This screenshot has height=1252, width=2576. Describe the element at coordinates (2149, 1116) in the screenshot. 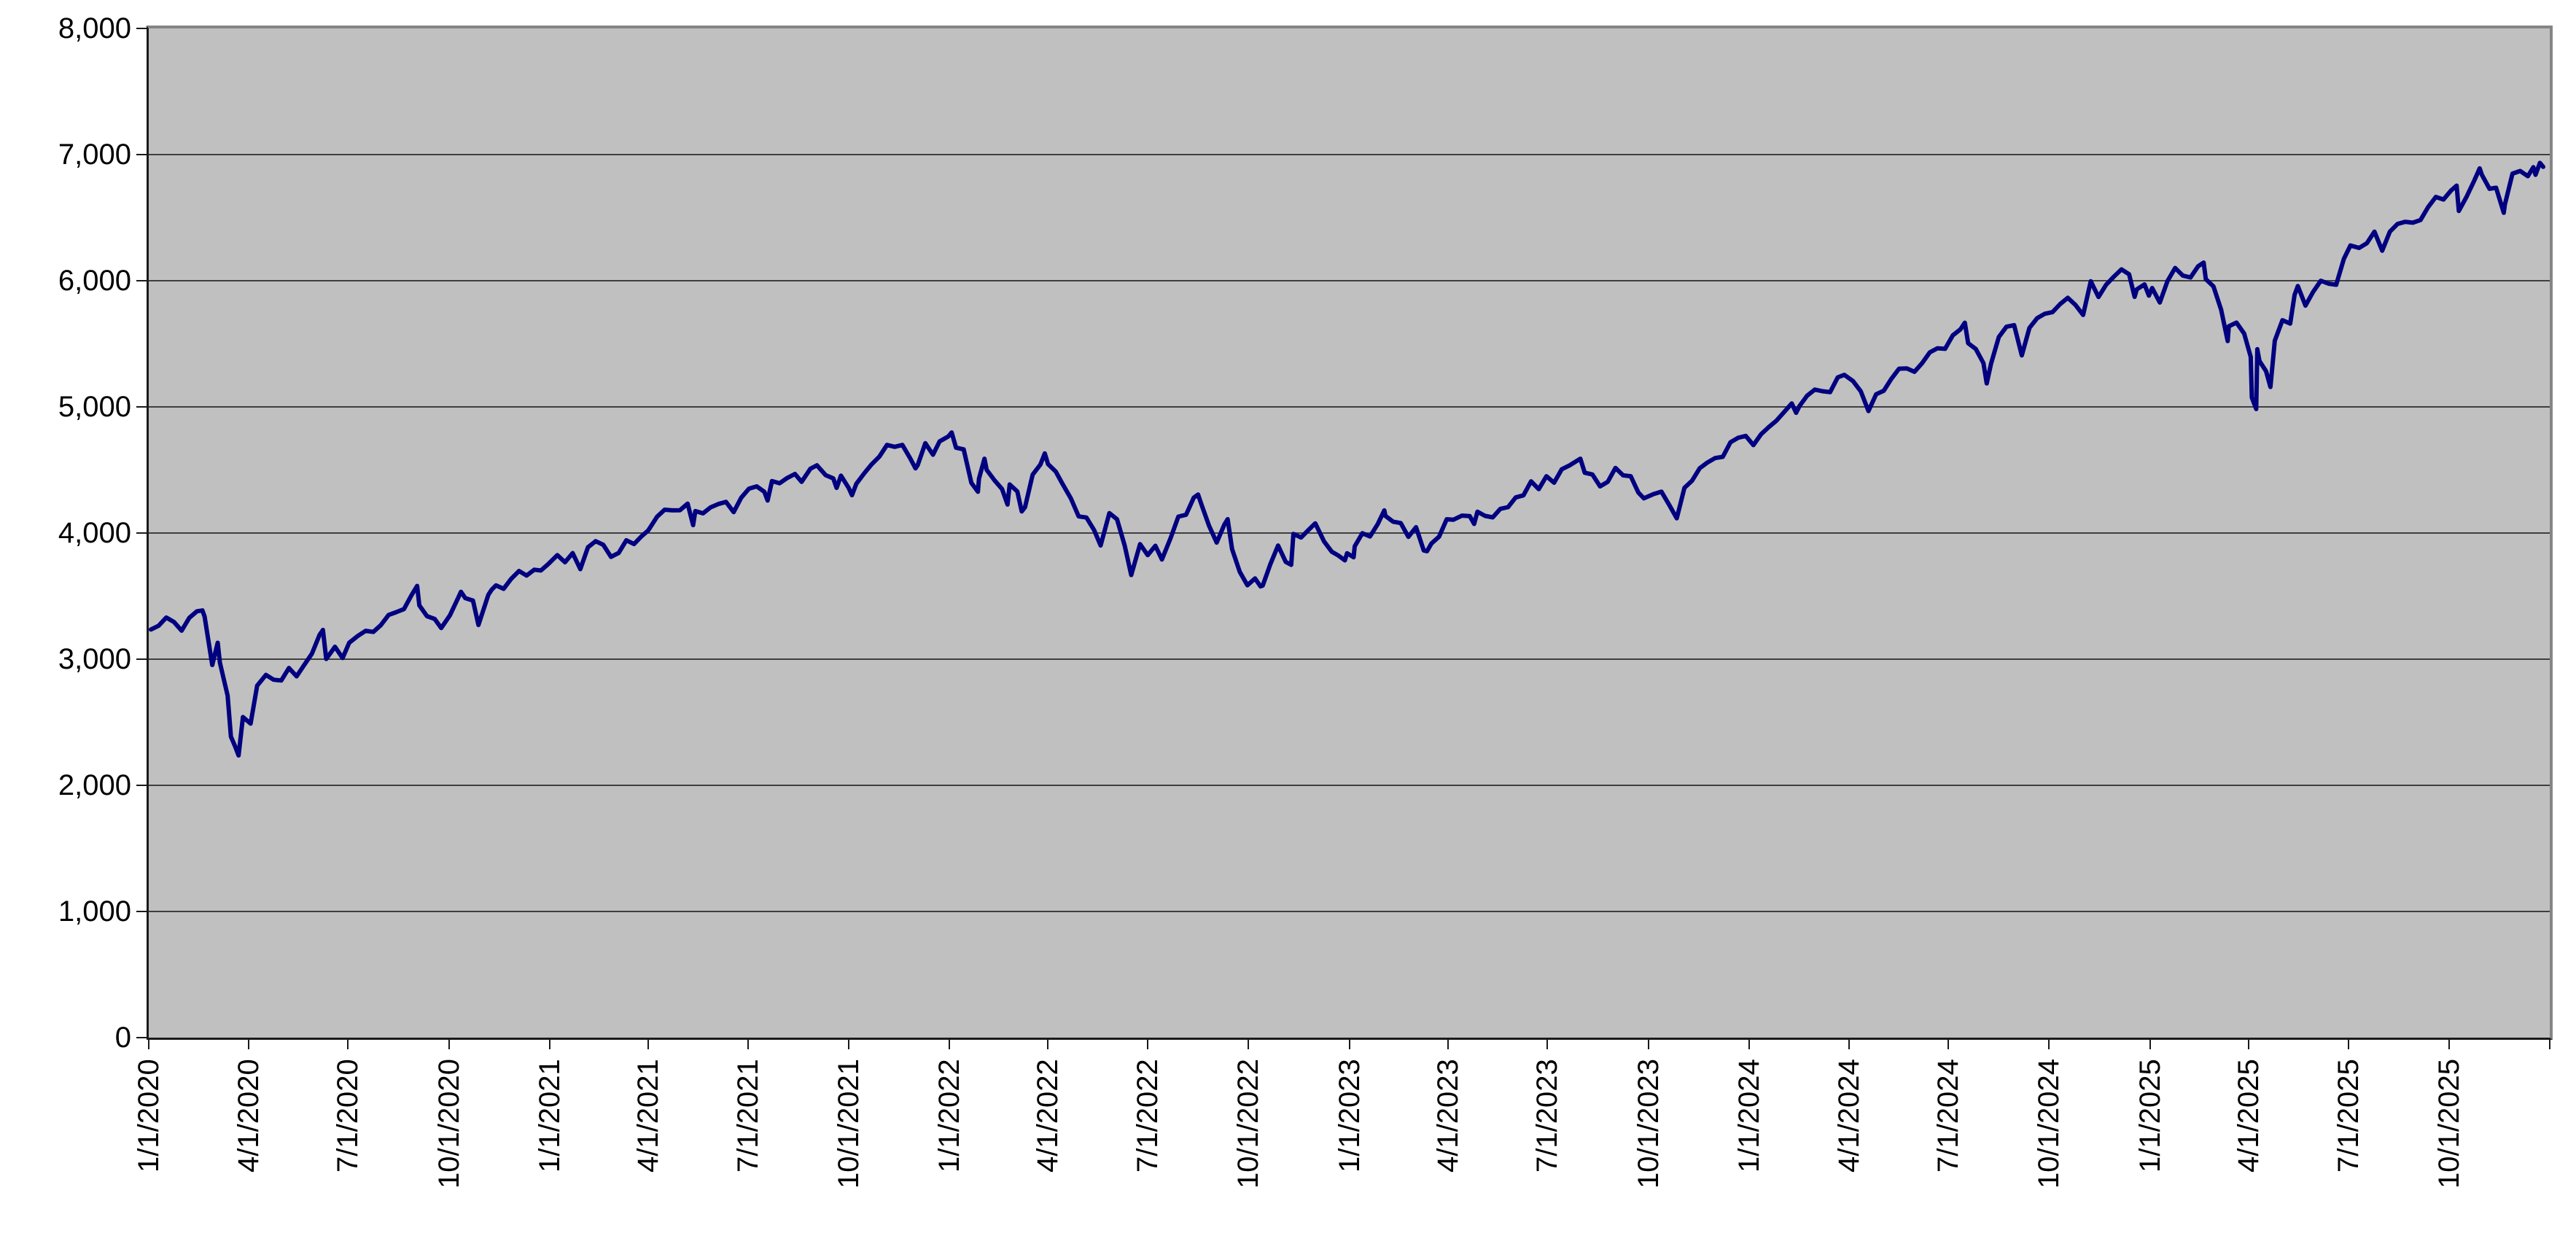

I see `x-axis-tick-label: 1/1/2025` at that location.